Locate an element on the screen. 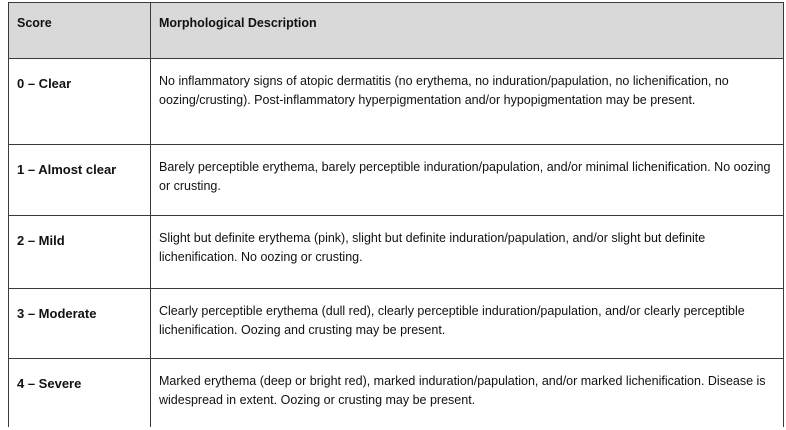  score-cell: 4 – Severe is located at coordinates (79, 392).